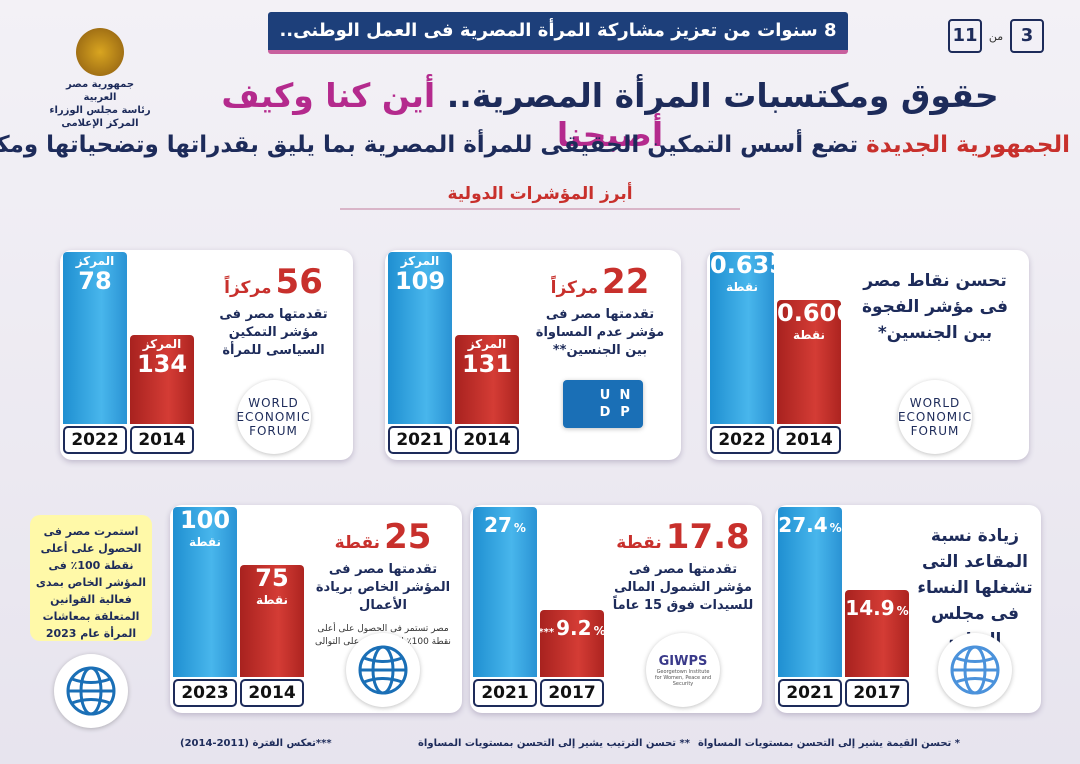 The height and width of the screenshot is (764, 1080). I want to click on title-accent: أين كنا وكيف أصبحنا, so click(442, 115).